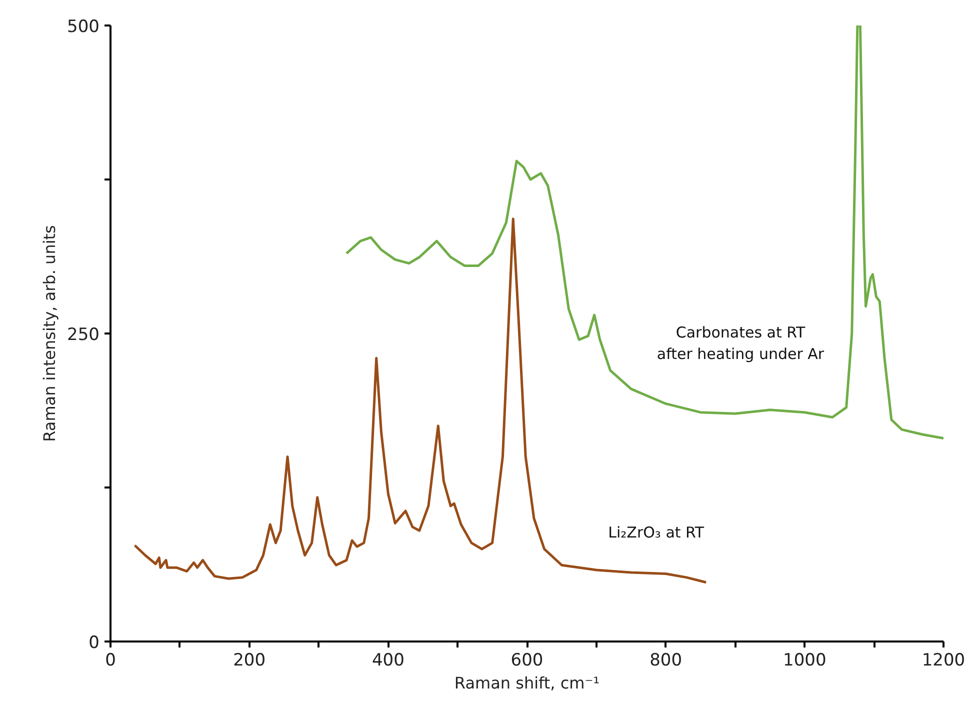 This screenshot has width=973, height=727. Describe the element at coordinates (656, 532) in the screenshot. I see `series-label: Li₂ZrO₃ at RT` at that location.